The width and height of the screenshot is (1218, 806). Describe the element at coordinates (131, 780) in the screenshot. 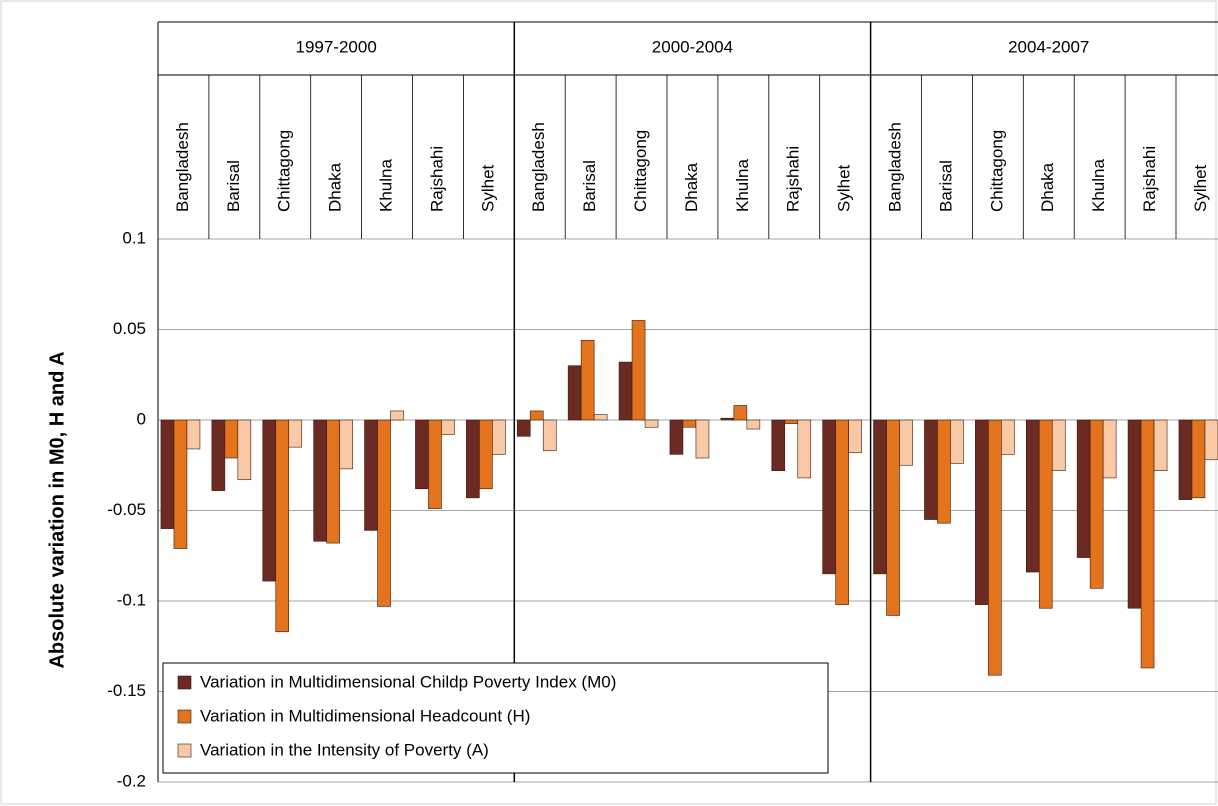

I see `y-tick-label: -0.2` at that location.